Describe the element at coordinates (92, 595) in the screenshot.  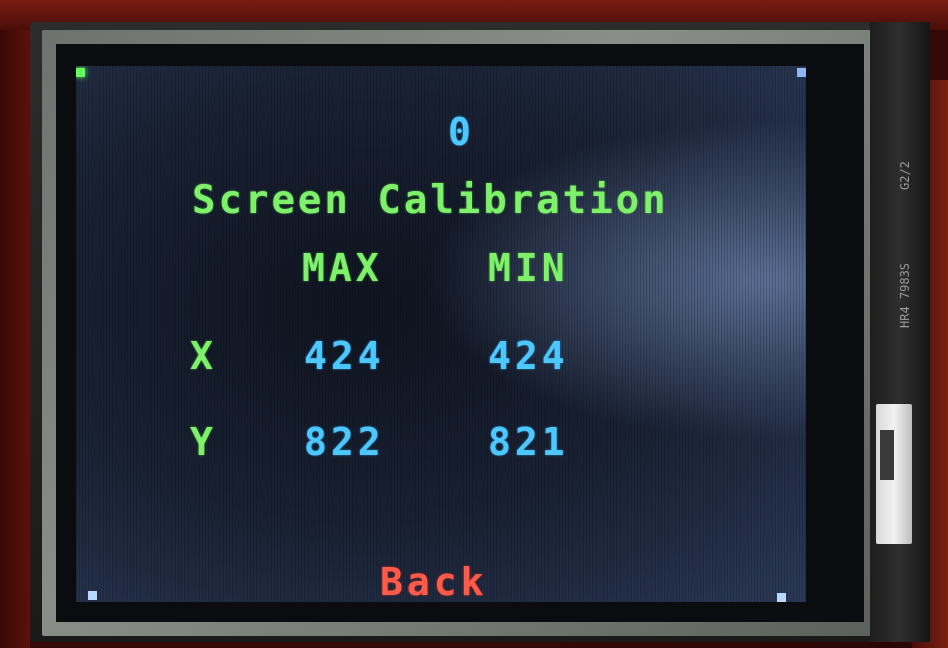
I see `calibration-corner-bottom-left` at that location.